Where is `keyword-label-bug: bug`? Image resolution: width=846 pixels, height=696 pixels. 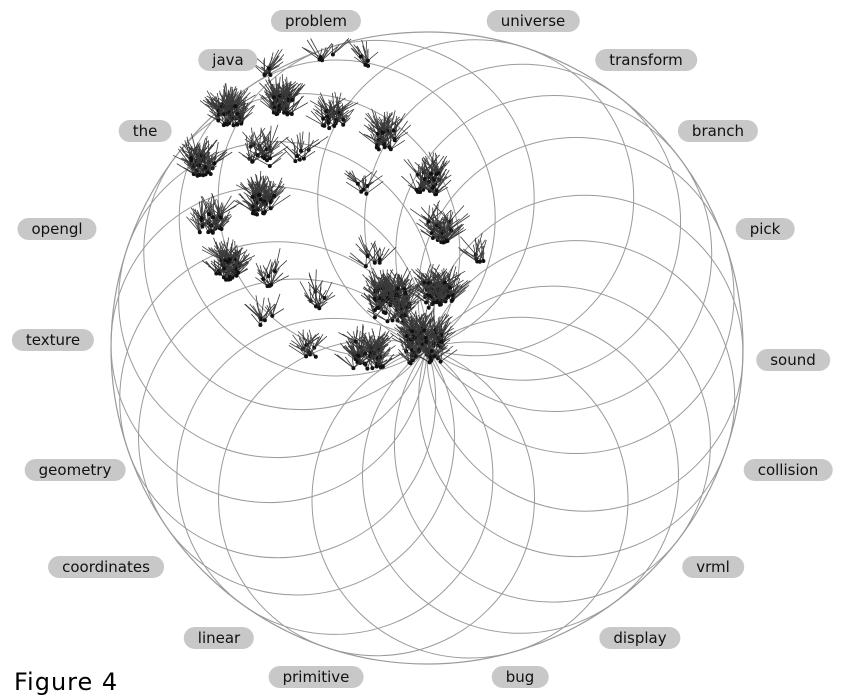
keyword-label-bug: bug is located at coordinates (520, 677).